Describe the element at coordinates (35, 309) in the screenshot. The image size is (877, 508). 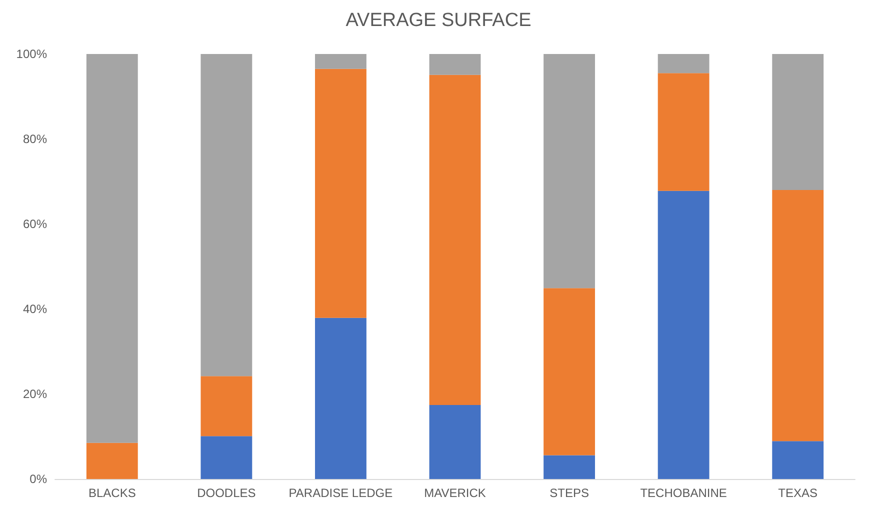
I see `y-tick-label: 40%` at that location.